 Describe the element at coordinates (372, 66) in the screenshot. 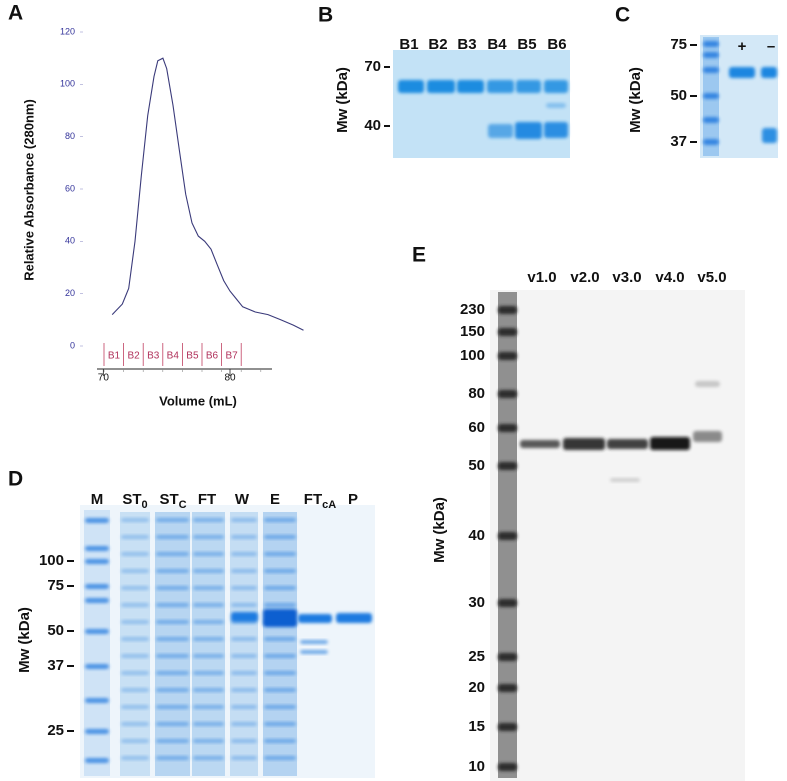

I see `marker-label: 70` at that location.